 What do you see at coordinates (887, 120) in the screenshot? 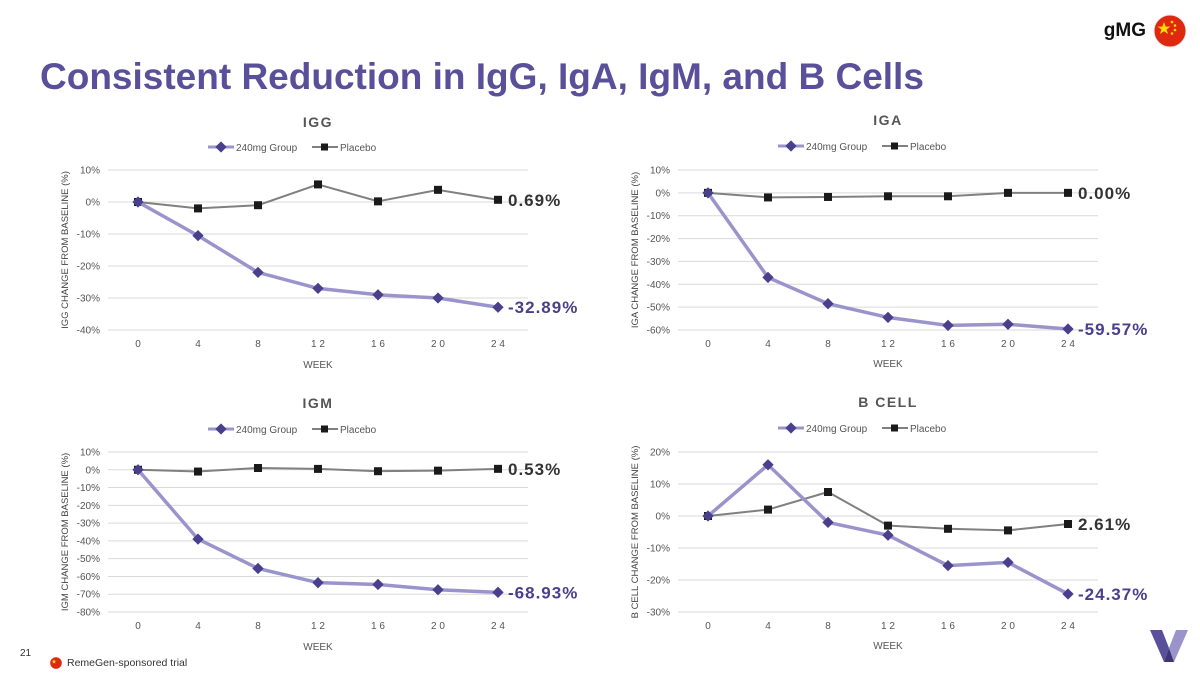
I see `chart-title: IGA` at bounding box center [887, 120].